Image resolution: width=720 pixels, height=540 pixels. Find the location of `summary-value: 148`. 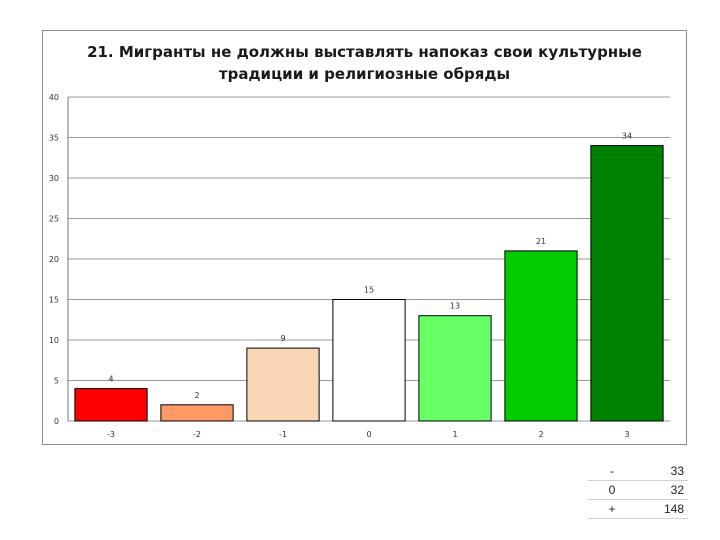

summary-value: 148 is located at coordinates (673, 509).